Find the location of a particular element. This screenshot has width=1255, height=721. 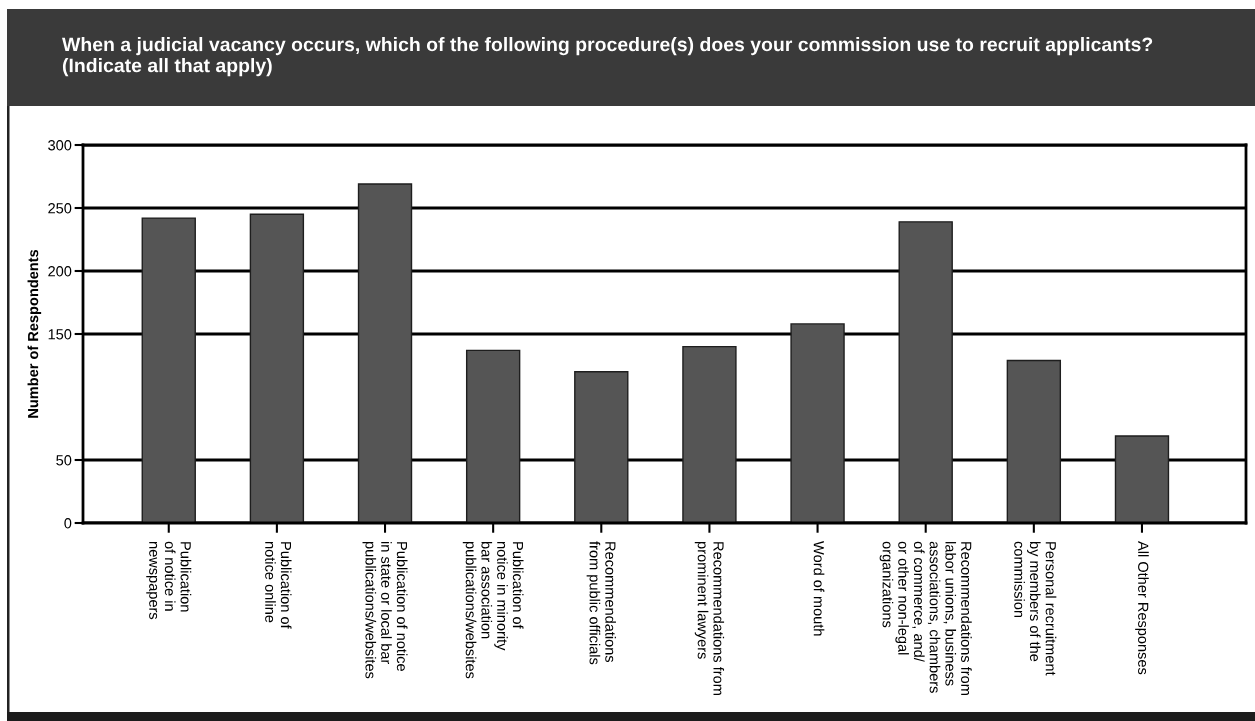

x-tick-label: Recommendations from public officials is located at coordinates (601, 603).